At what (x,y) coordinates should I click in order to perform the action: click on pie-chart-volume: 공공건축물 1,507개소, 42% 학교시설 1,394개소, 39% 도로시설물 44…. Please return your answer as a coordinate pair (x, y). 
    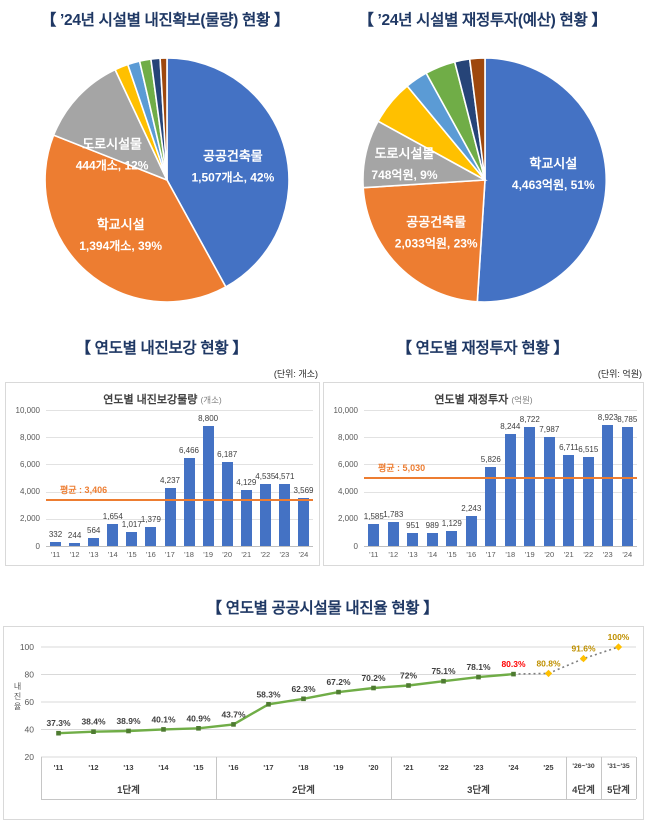
    Looking at the image, I should click on (167, 180).